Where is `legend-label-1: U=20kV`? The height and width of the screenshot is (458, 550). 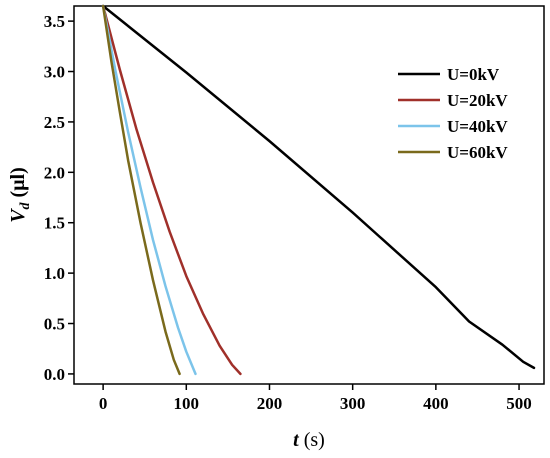 legend-label-1: U=20kV is located at coordinates (477, 100).